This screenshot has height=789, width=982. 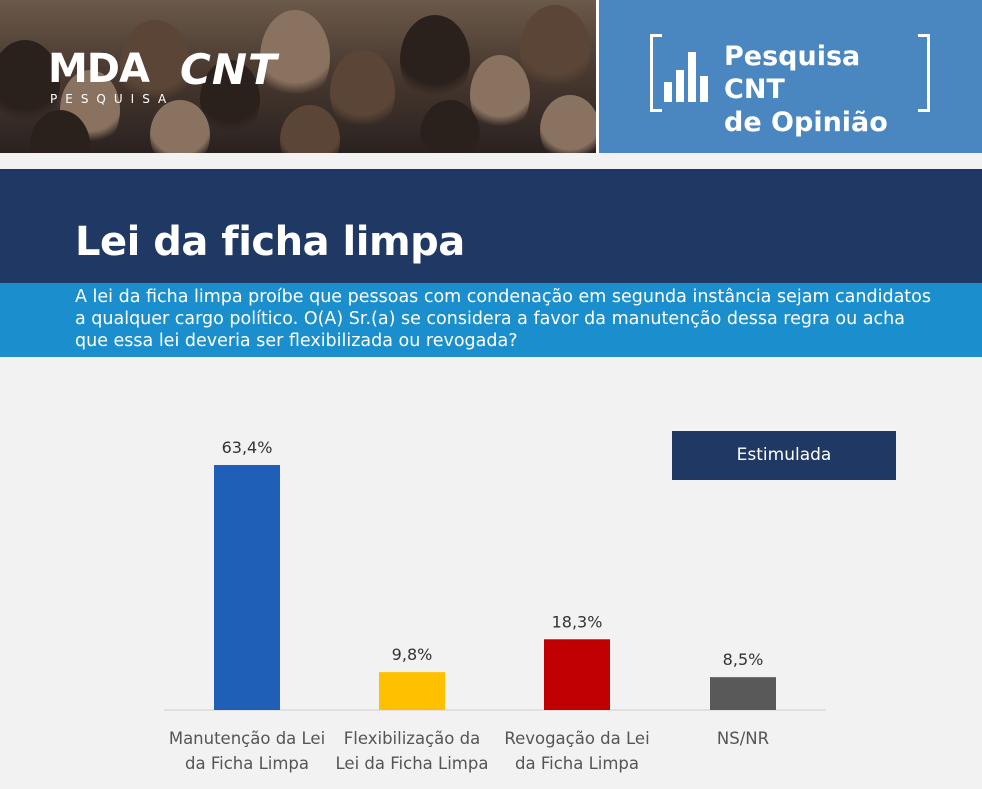 I want to click on header-divider, so click(x=597, y=76).